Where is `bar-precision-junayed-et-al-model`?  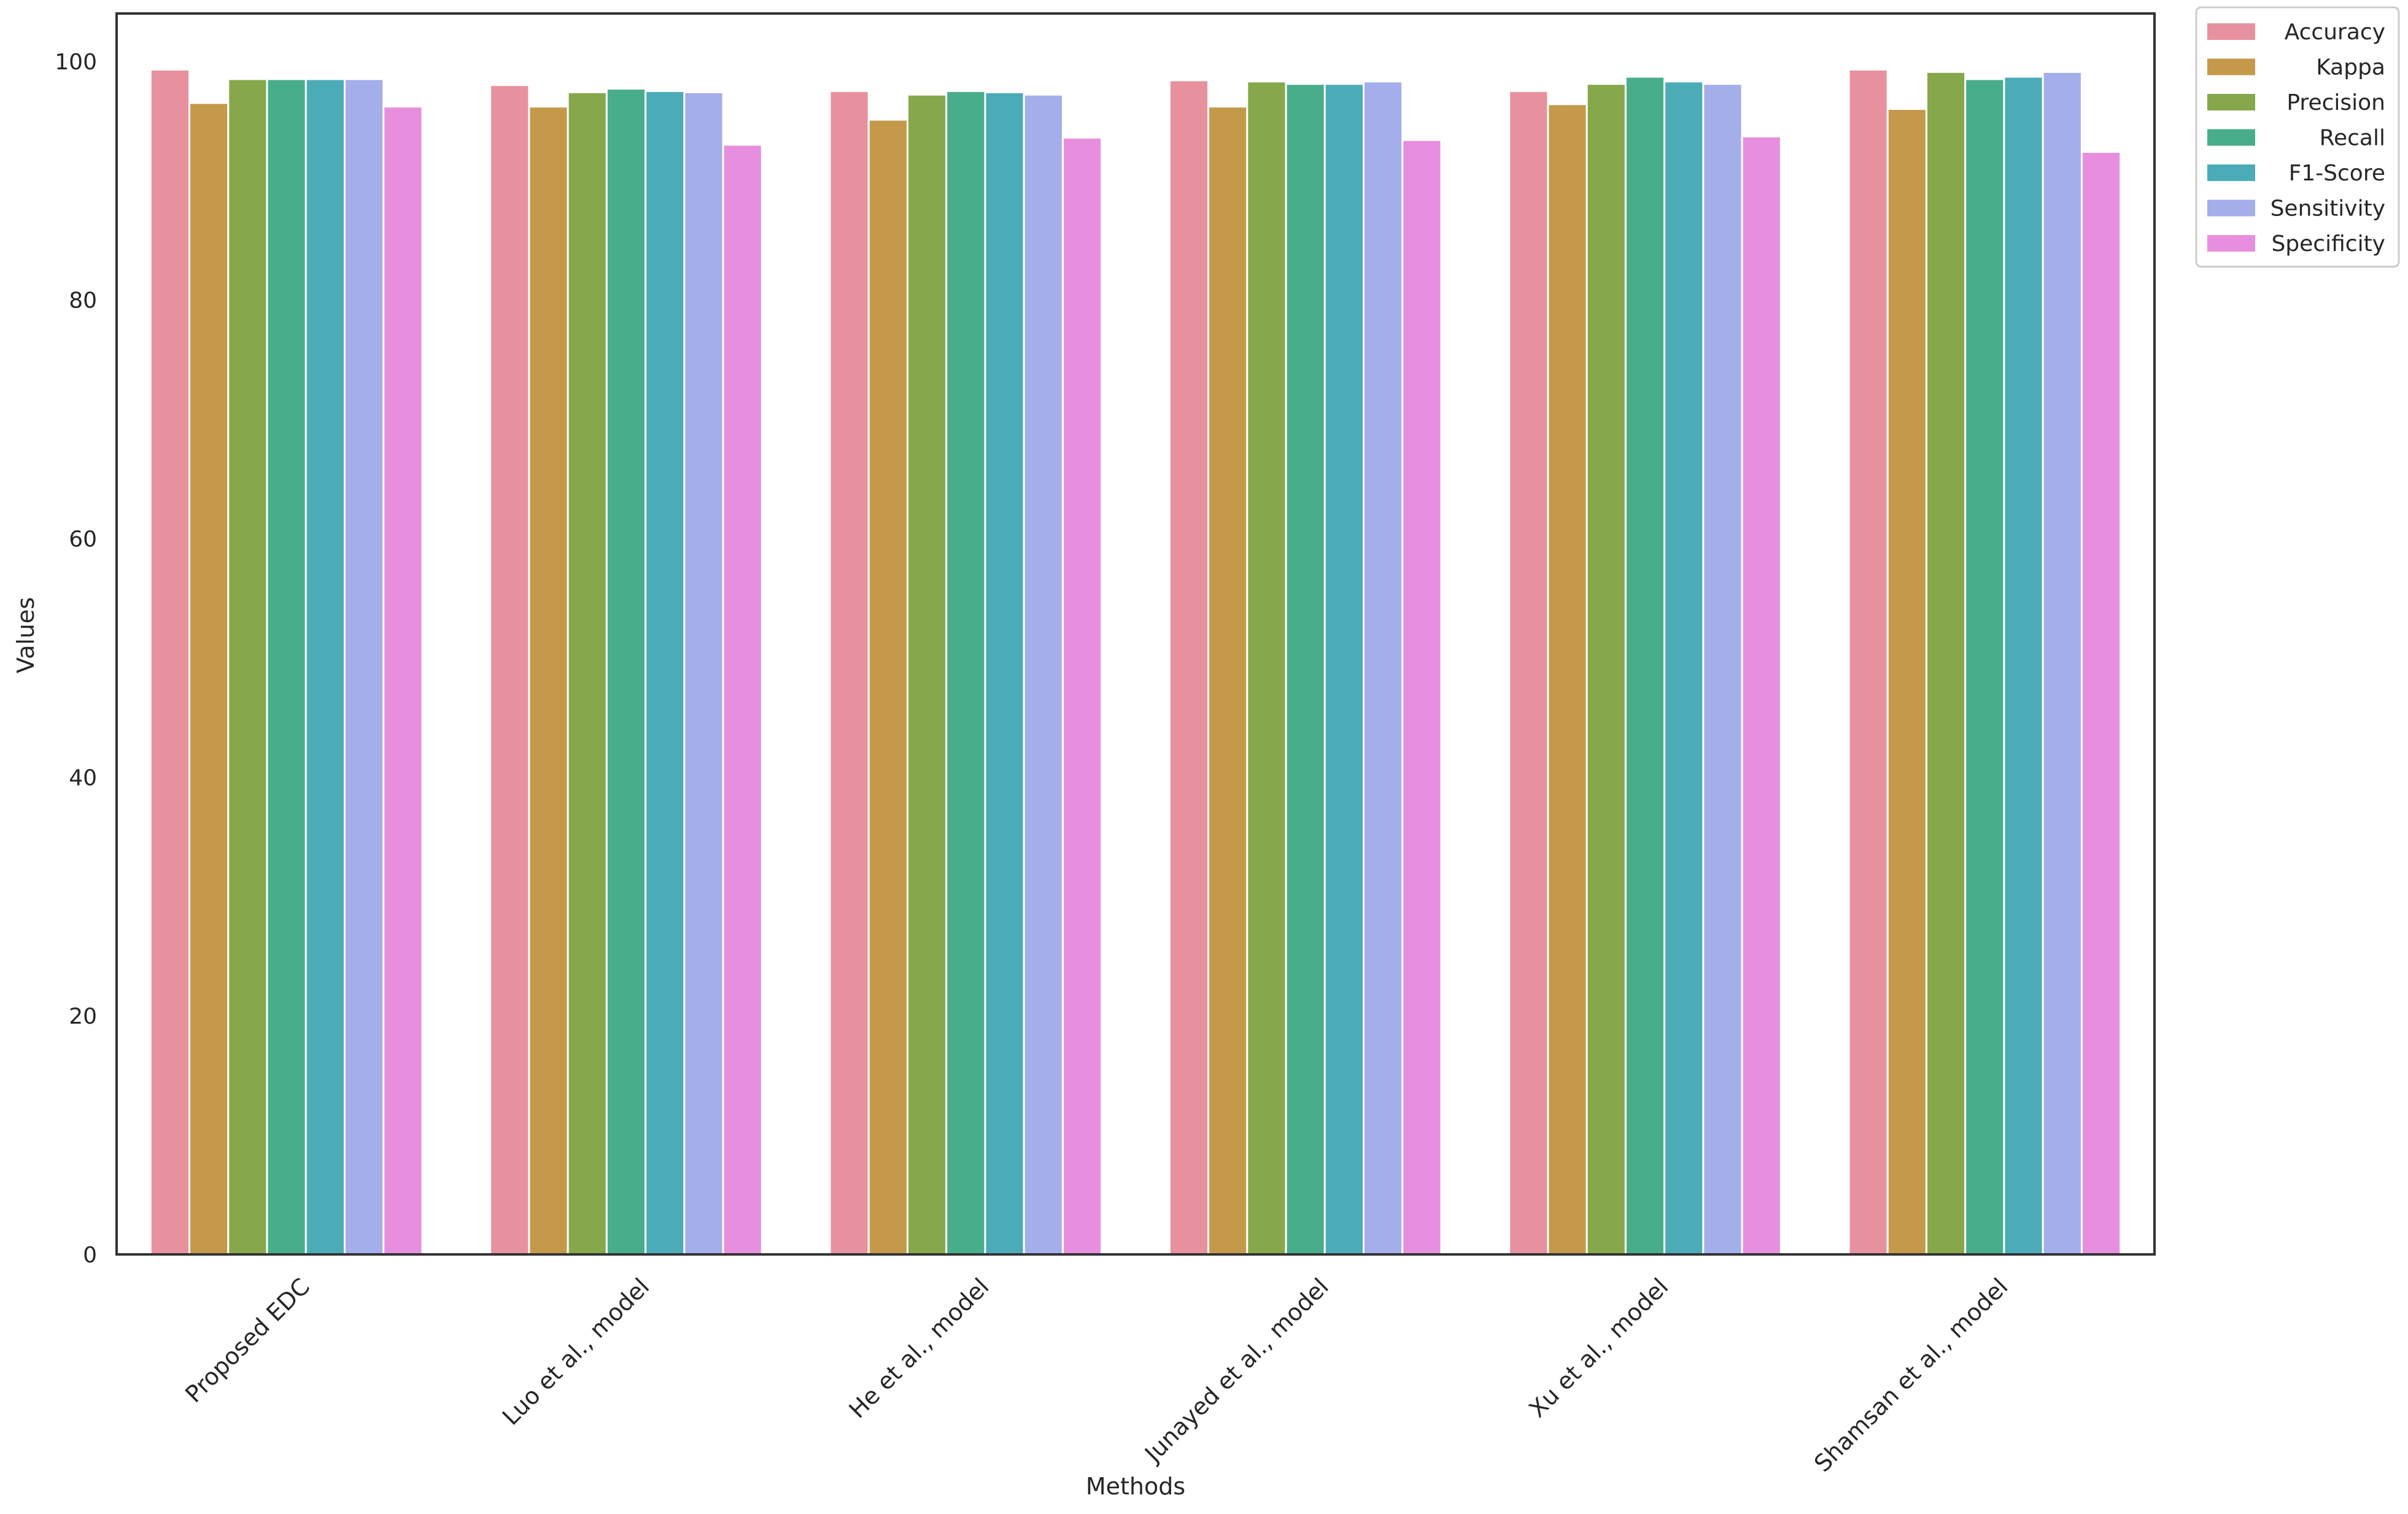 bar-precision-junayed-et-al-model is located at coordinates (1266, 668).